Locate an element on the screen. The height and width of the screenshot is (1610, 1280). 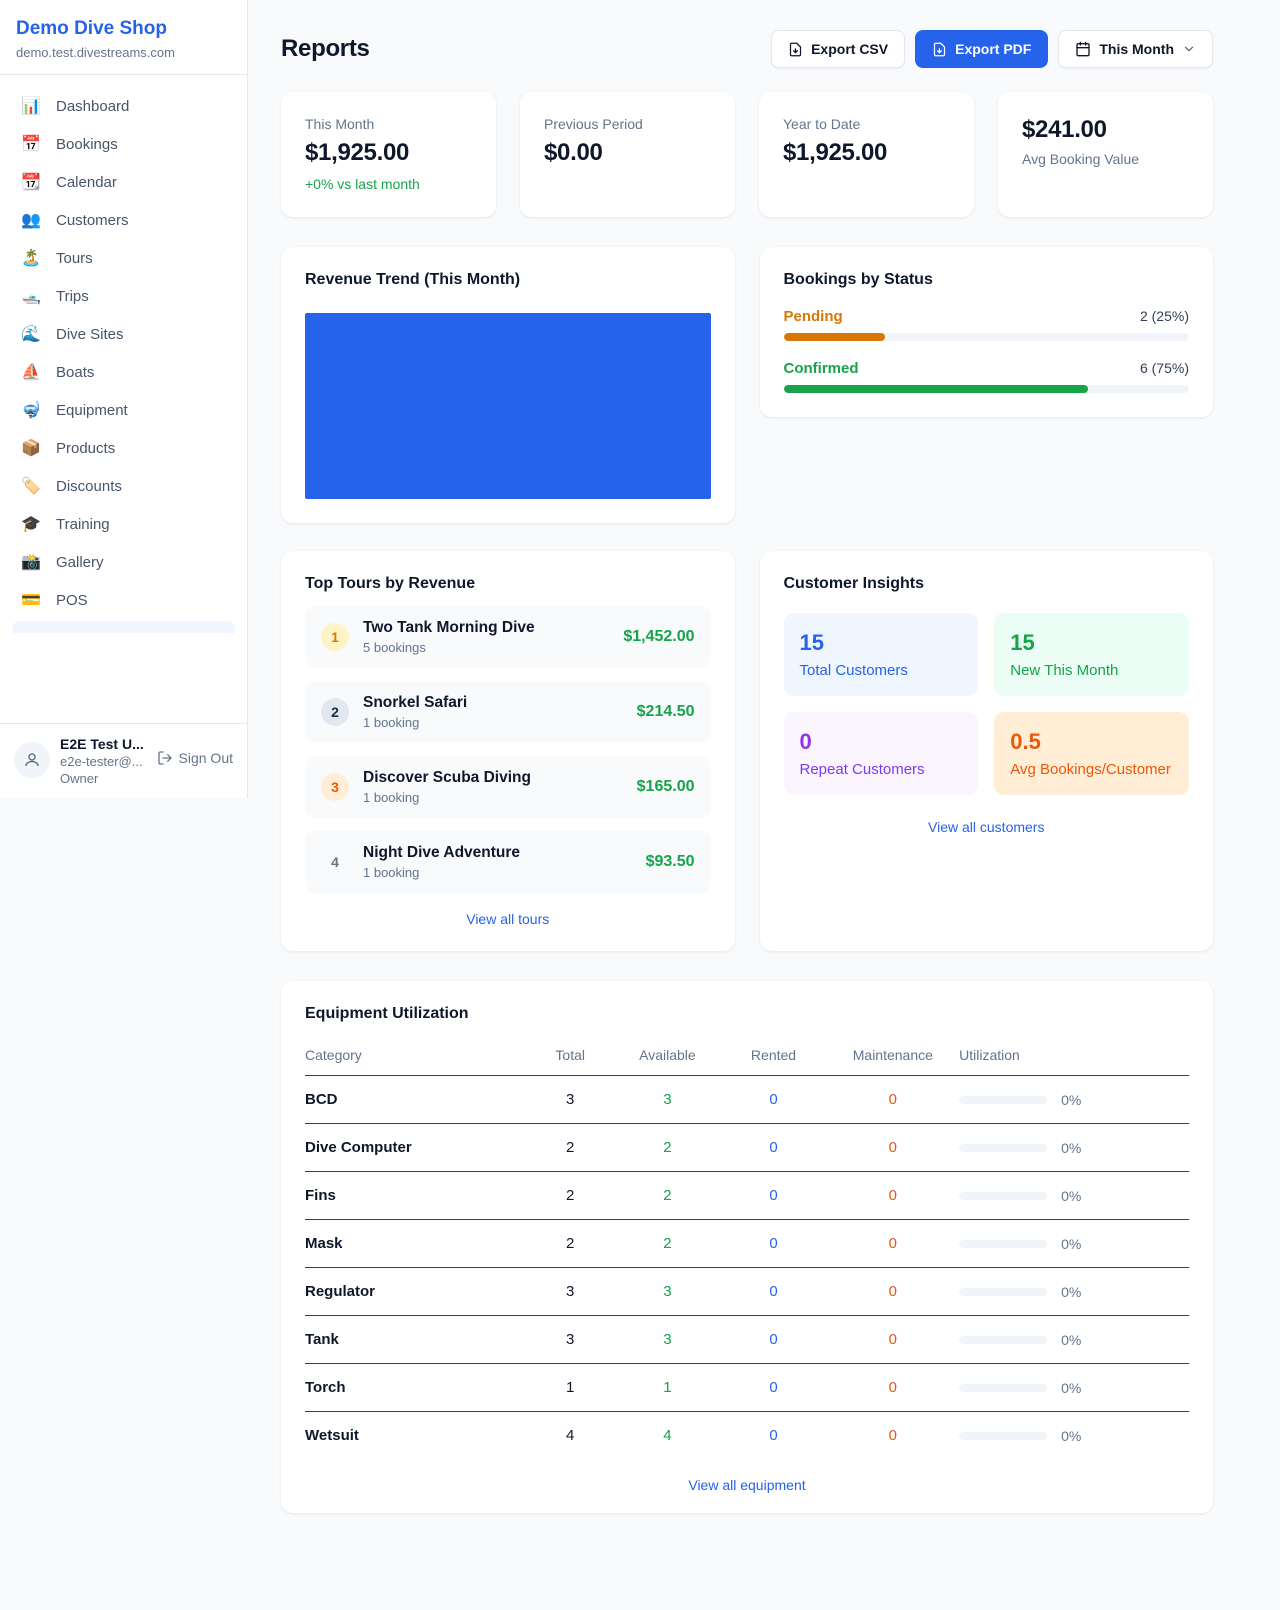
table-row: Wetsuit 4 4 0 0 0% is located at coordinates (747, 1436).